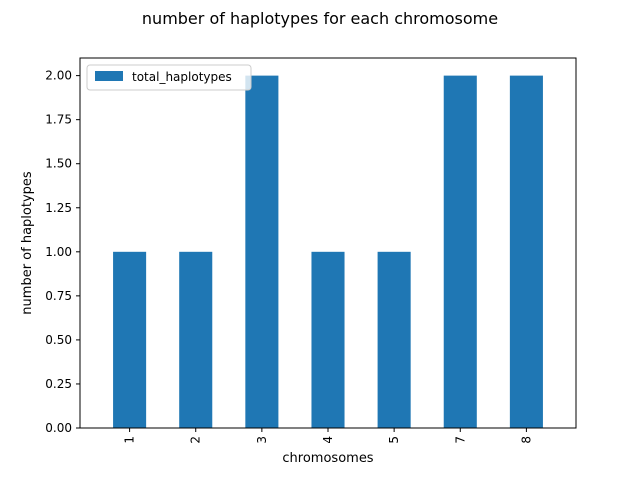 The width and height of the screenshot is (640, 480). I want to click on y-tick-label: 0.00, so click(58, 428).